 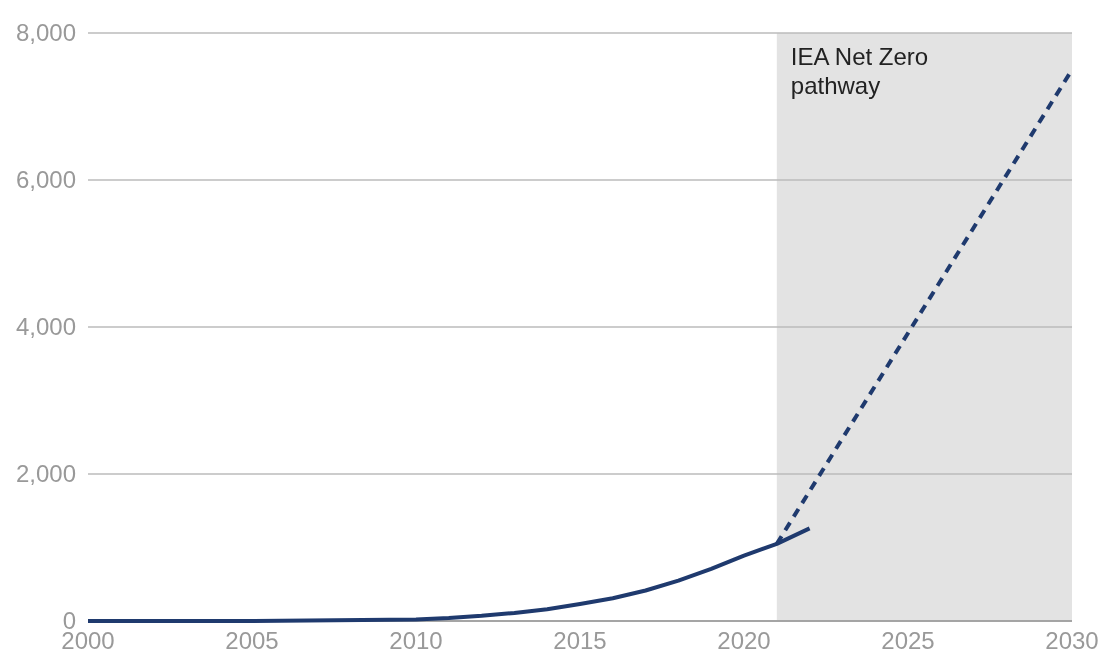 I want to click on x-tick-label: 2010, so click(x=416, y=640).